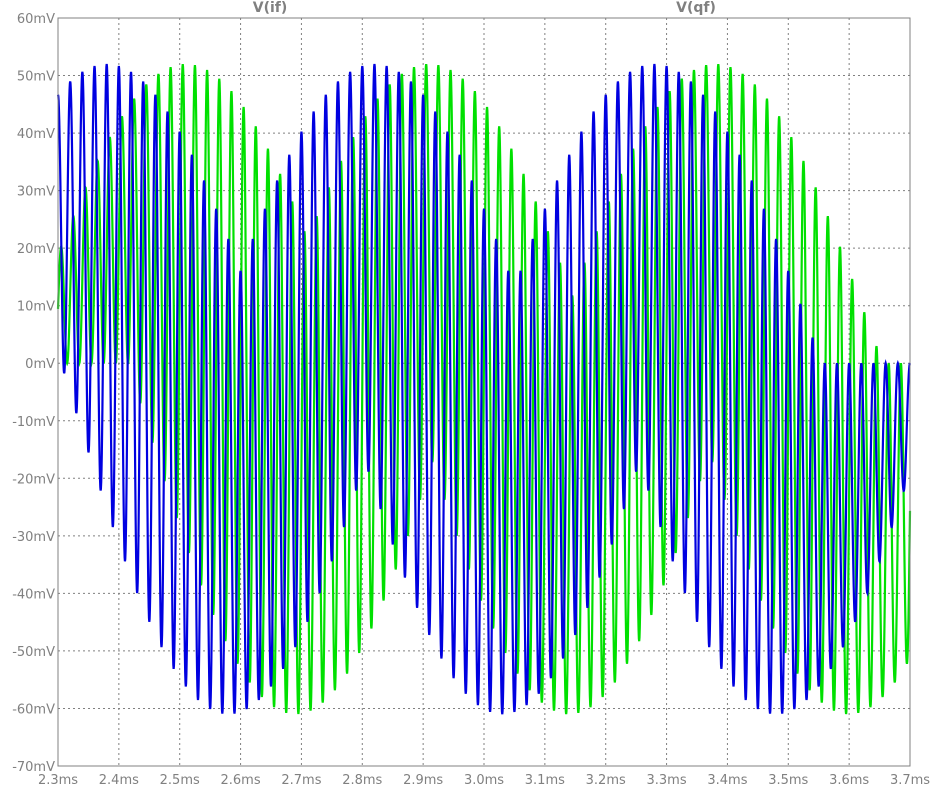 Image resolution: width=932 pixels, height=797 pixels. What do you see at coordinates (423, 780) in the screenshot?
I see `x-tick-label: 2.9ms` at bounding box center [423, 780].